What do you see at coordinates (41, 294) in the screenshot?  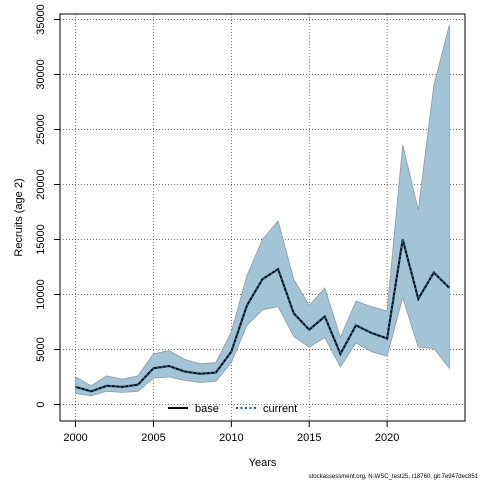 I see `y-tick-label: 10000` at bounding box center [41, 294].